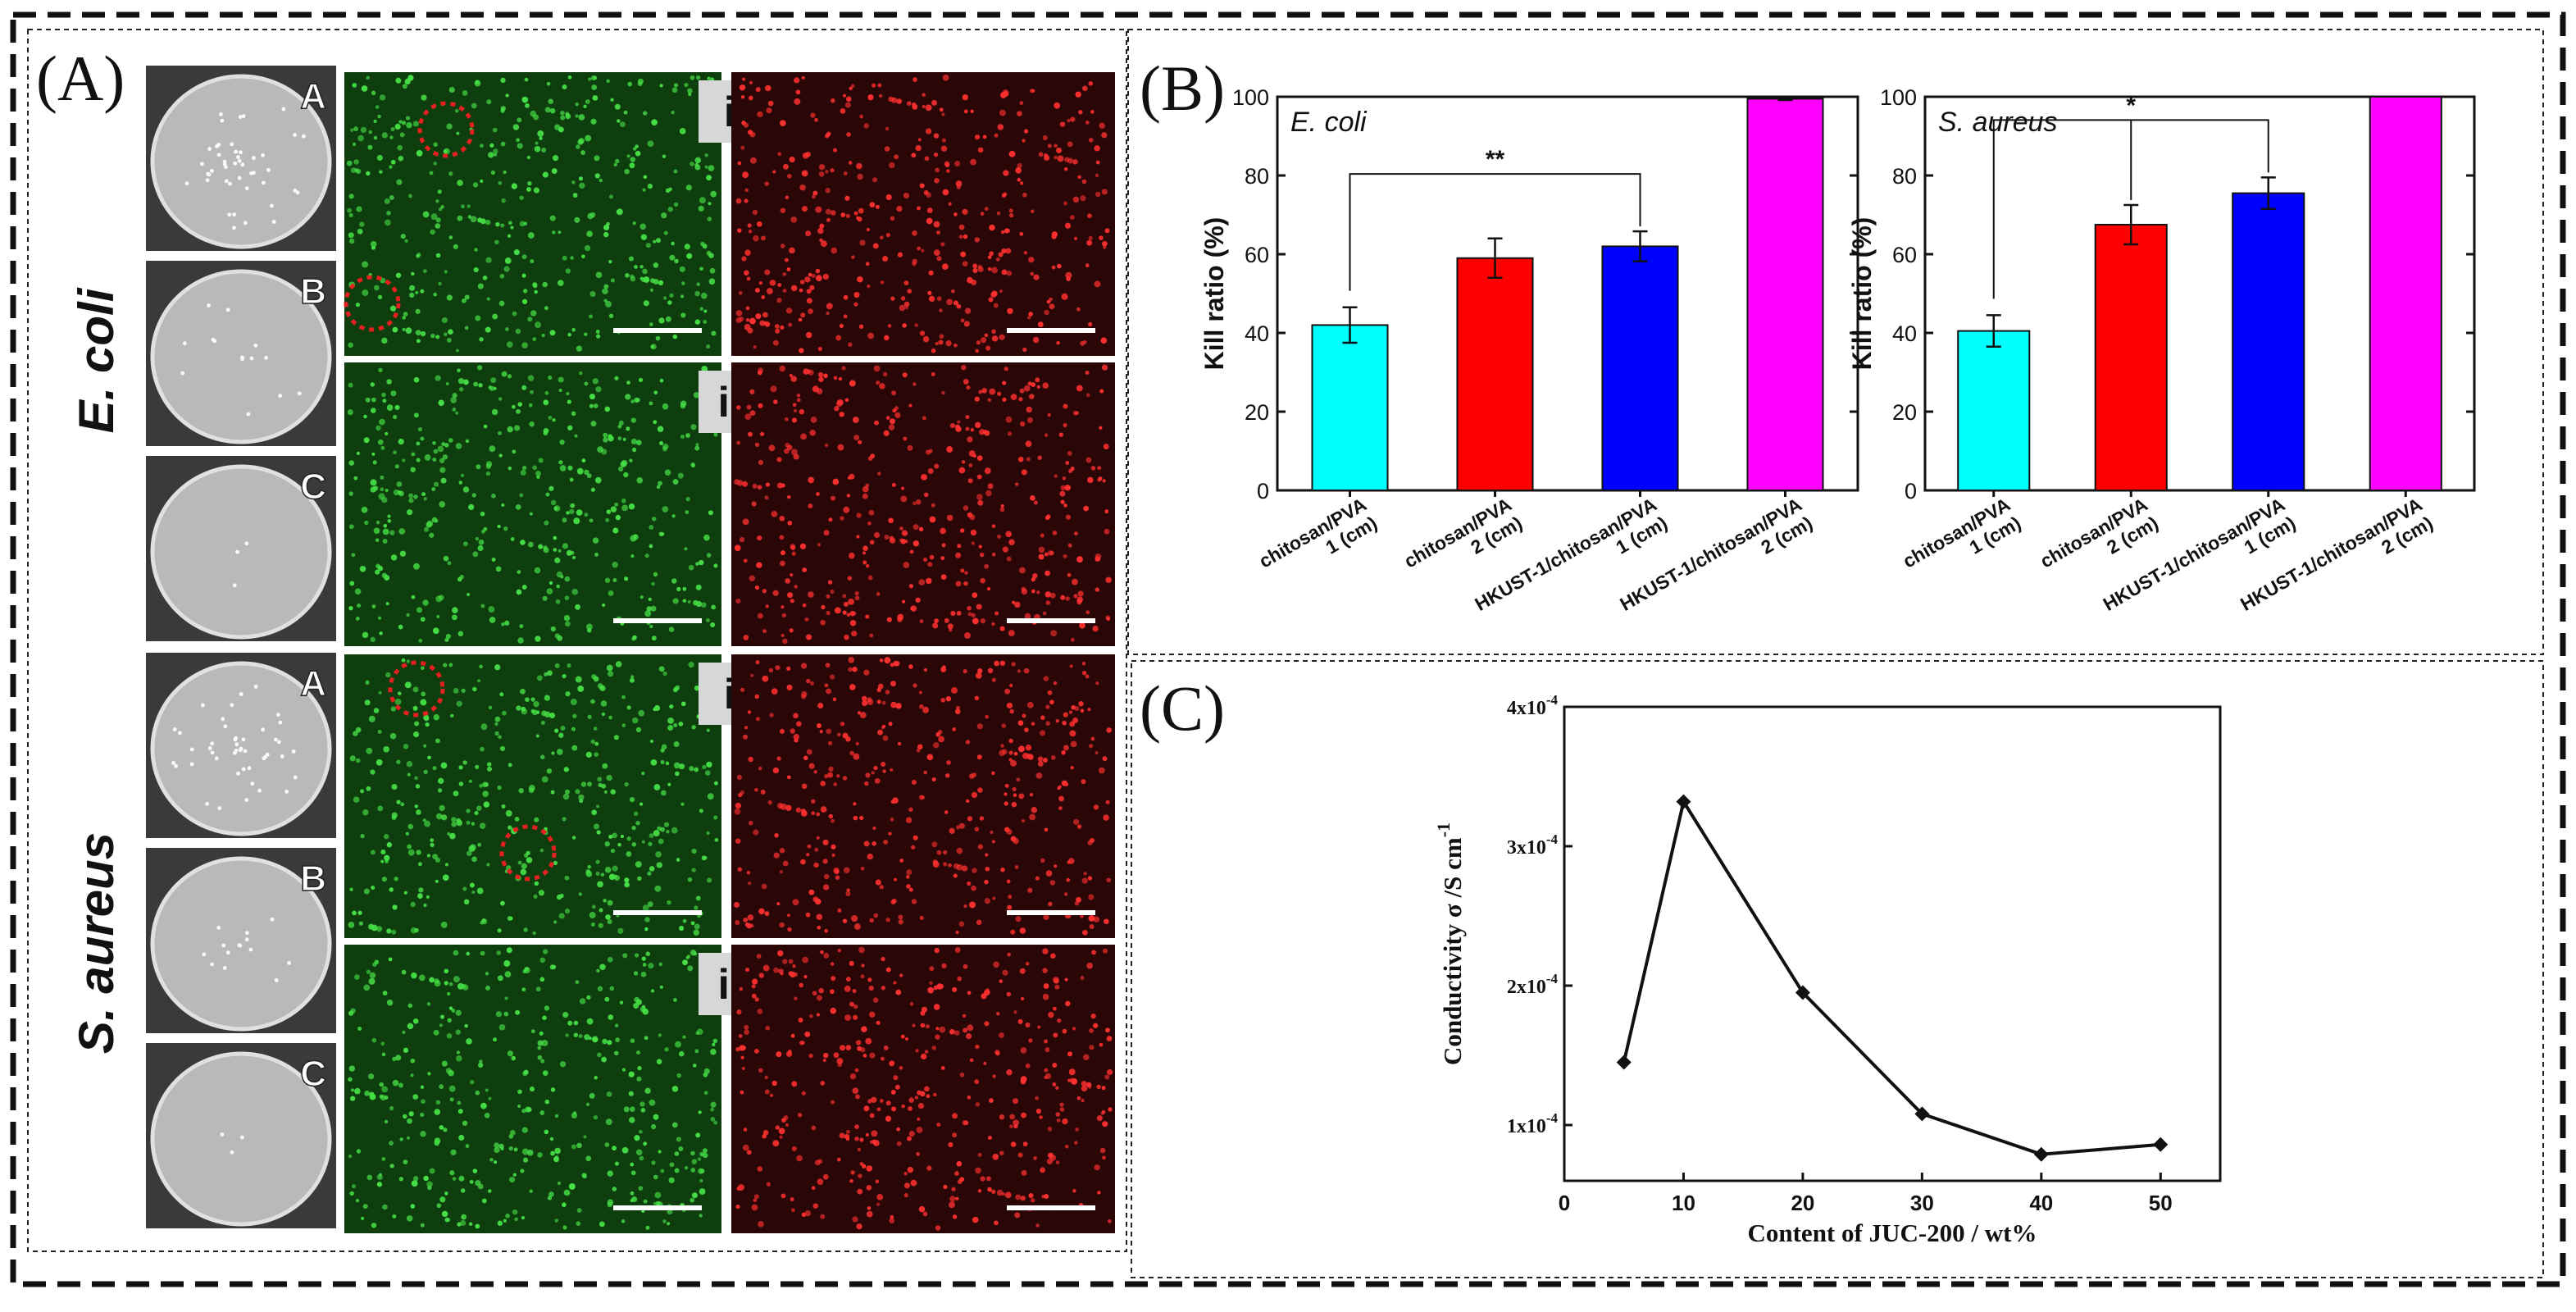 This screenshot has height=1312, width=2576. Describe the element at coordinates (1892, 943) in the screenshot. I see `plot-frame` at that location.